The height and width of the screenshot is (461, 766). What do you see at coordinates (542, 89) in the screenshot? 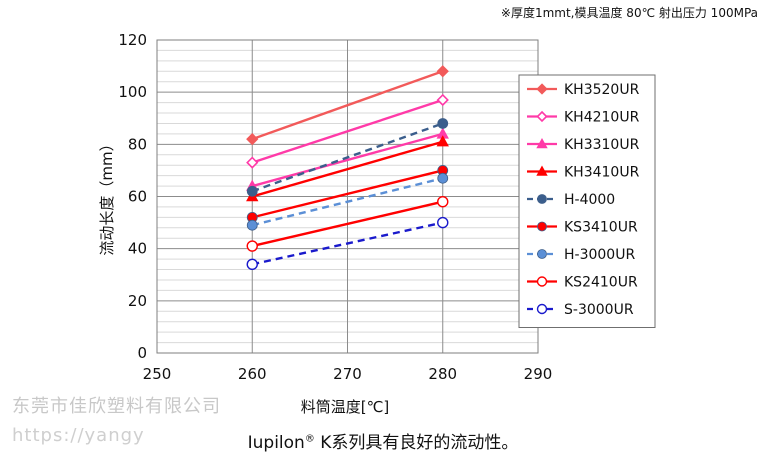
I see `legend-marker-kh3520ur` at bounding box center [542, 89].